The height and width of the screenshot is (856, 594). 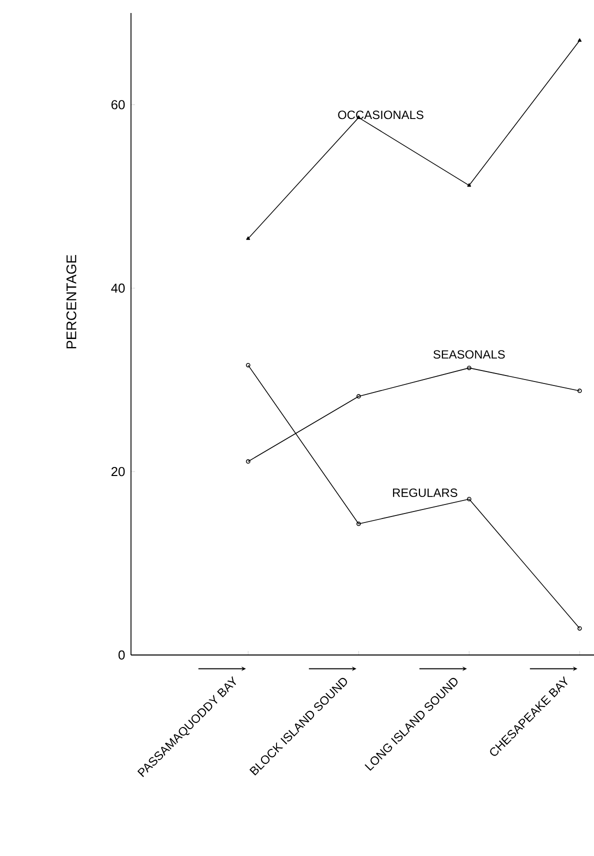 What do you see at coordinates (118, 105) in the screenshot?
I see `y-tick-label: 60` at bounding box center [118, 105].